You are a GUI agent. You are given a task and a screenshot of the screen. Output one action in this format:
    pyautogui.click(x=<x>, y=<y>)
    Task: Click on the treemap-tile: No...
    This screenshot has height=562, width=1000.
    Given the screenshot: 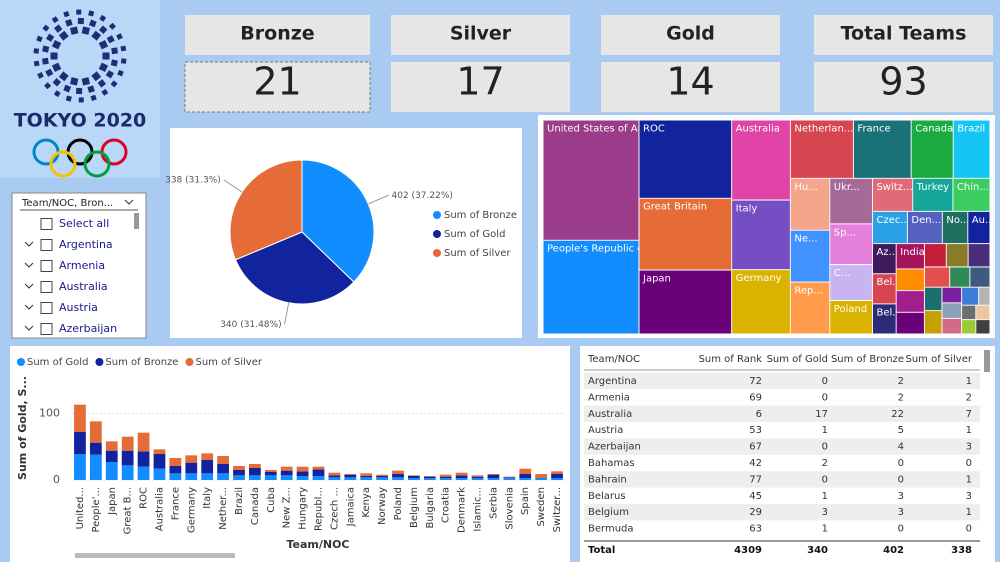 What is the action you would take?
    pyautogui.click(x=955, y=227)
    